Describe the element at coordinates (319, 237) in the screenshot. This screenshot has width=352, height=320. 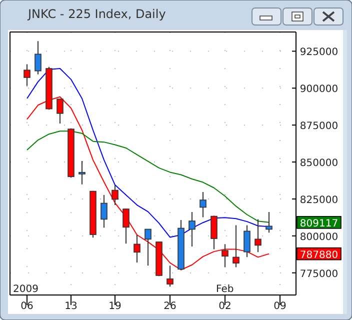
I see `y-tick-label: 800000` at that location.